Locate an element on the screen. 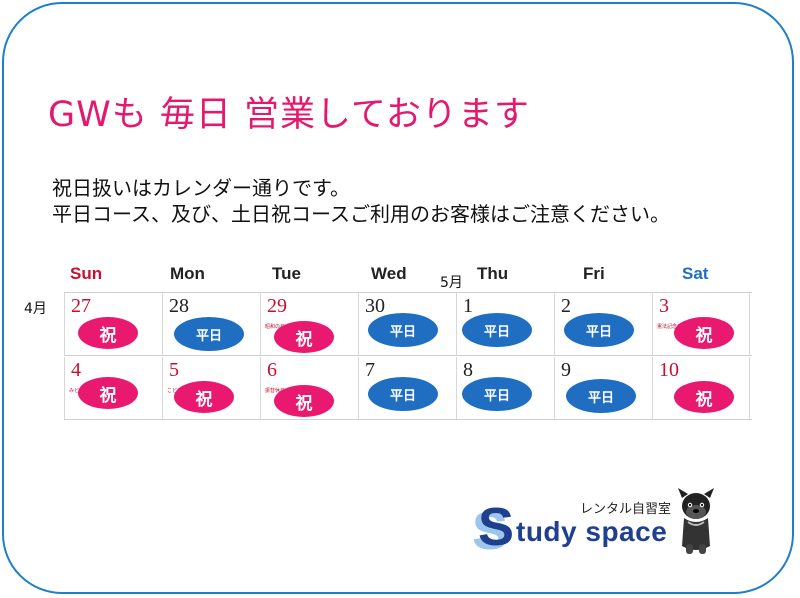 This screenshot has width=800, height=598. calendar-day-cell: 28 is located at coordinates (211, 324).